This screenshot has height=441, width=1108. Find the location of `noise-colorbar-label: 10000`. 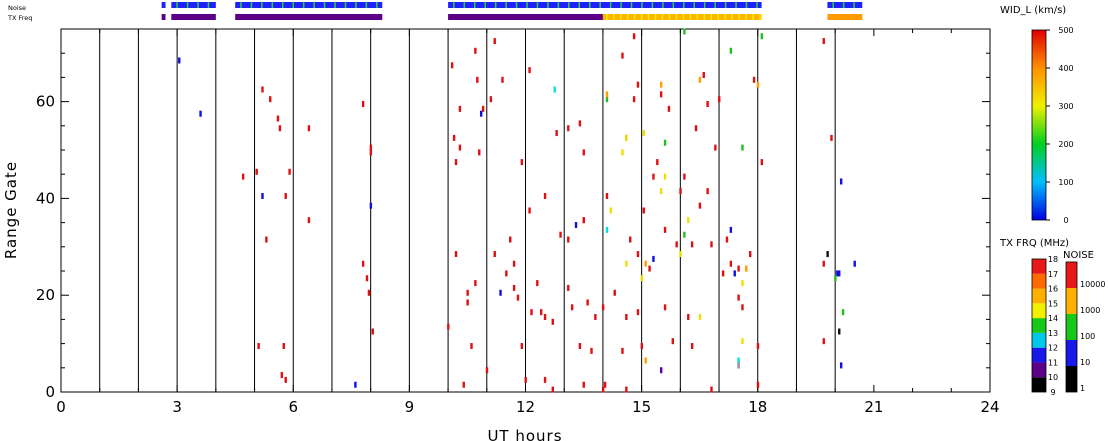

noise-colorbar-label: 10000 is located at coordinates (1092, 284).